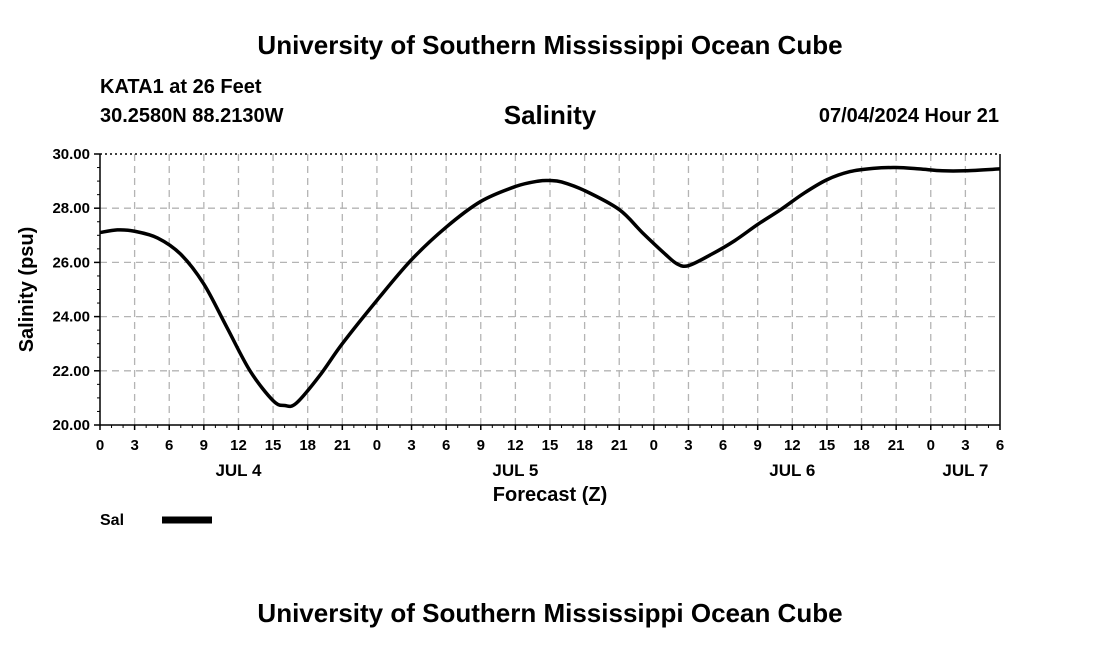  I want to click on chart-title: Salinity, so click(550, 115).